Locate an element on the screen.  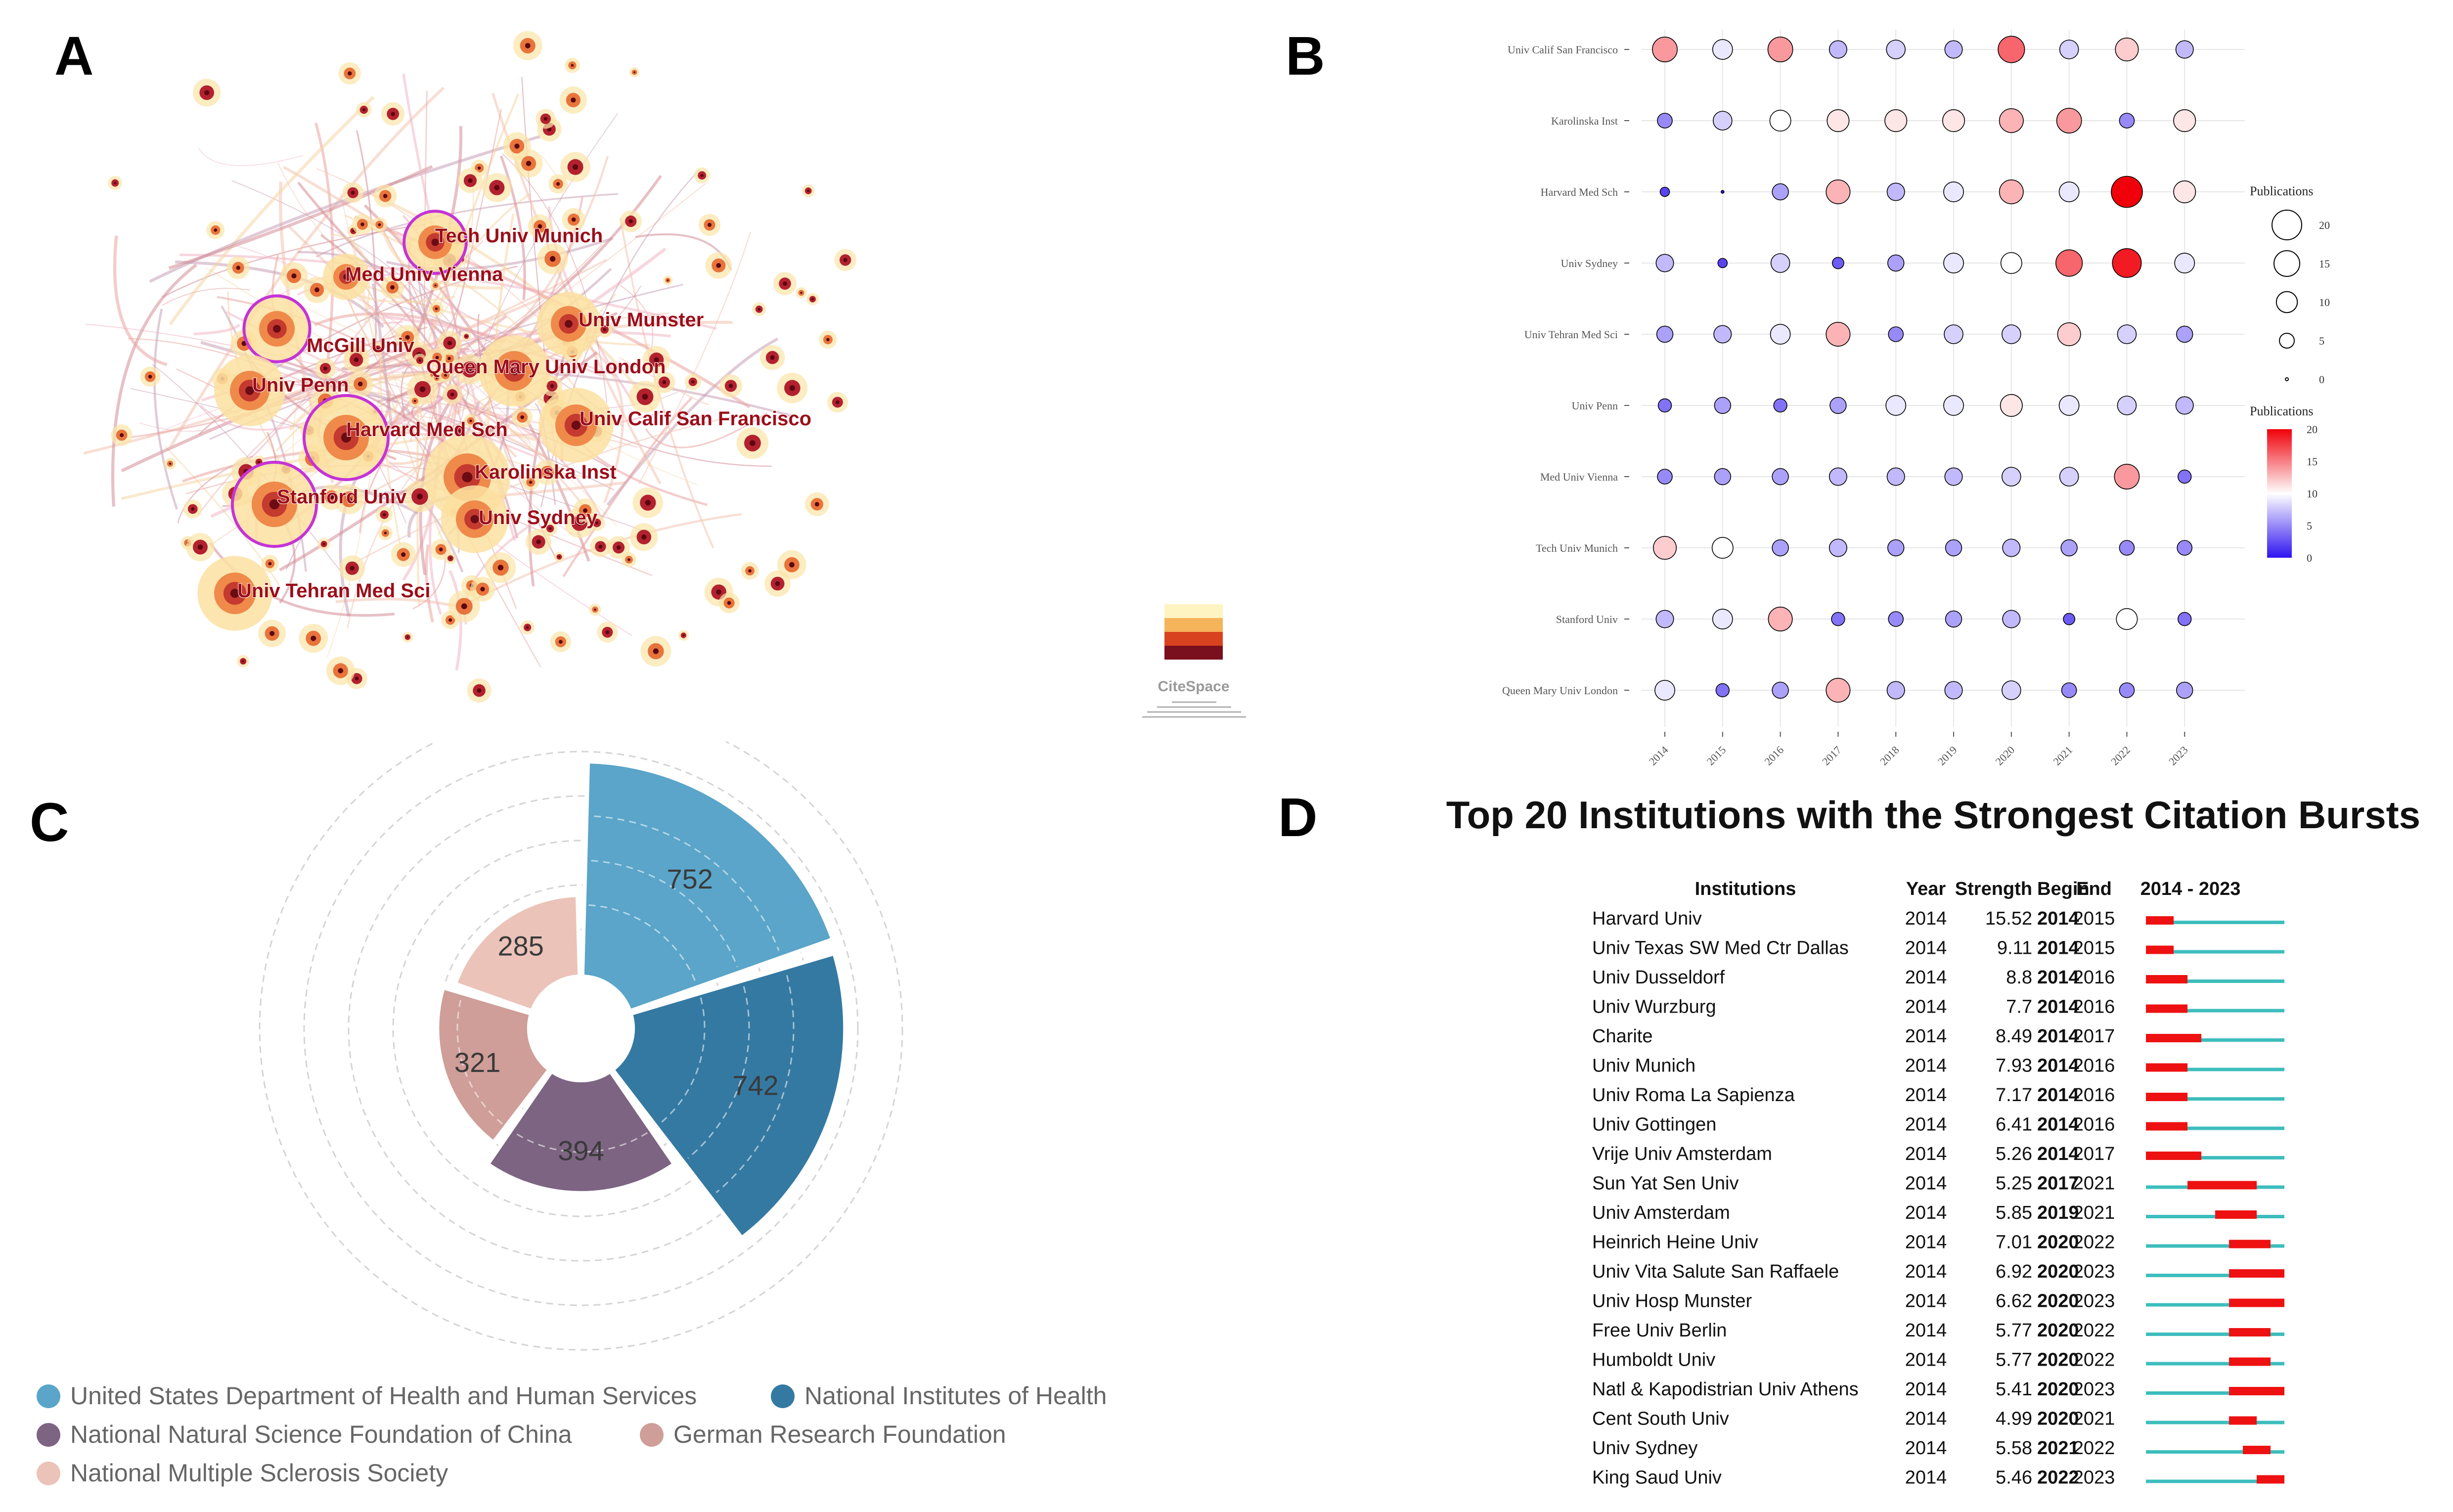
rose-sectors is located at coordinates (641, 1000).